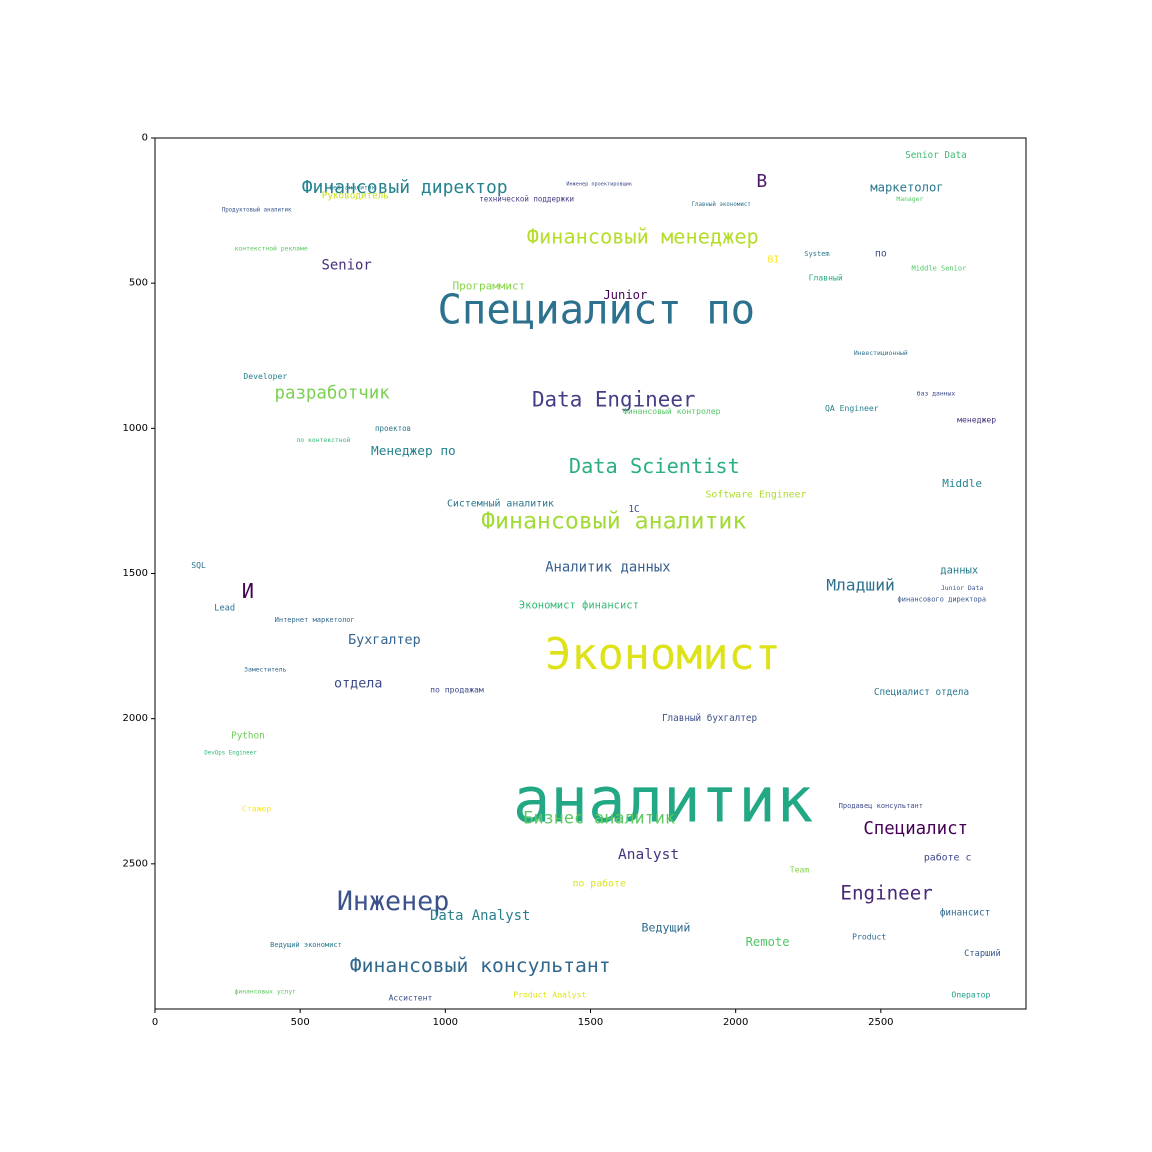 This screenshot has height=1152, width=1152. What do you see at coordinates (333, 393) in the screenshot?
I see `word-10: разработчик` at bounding box center [333, 393].